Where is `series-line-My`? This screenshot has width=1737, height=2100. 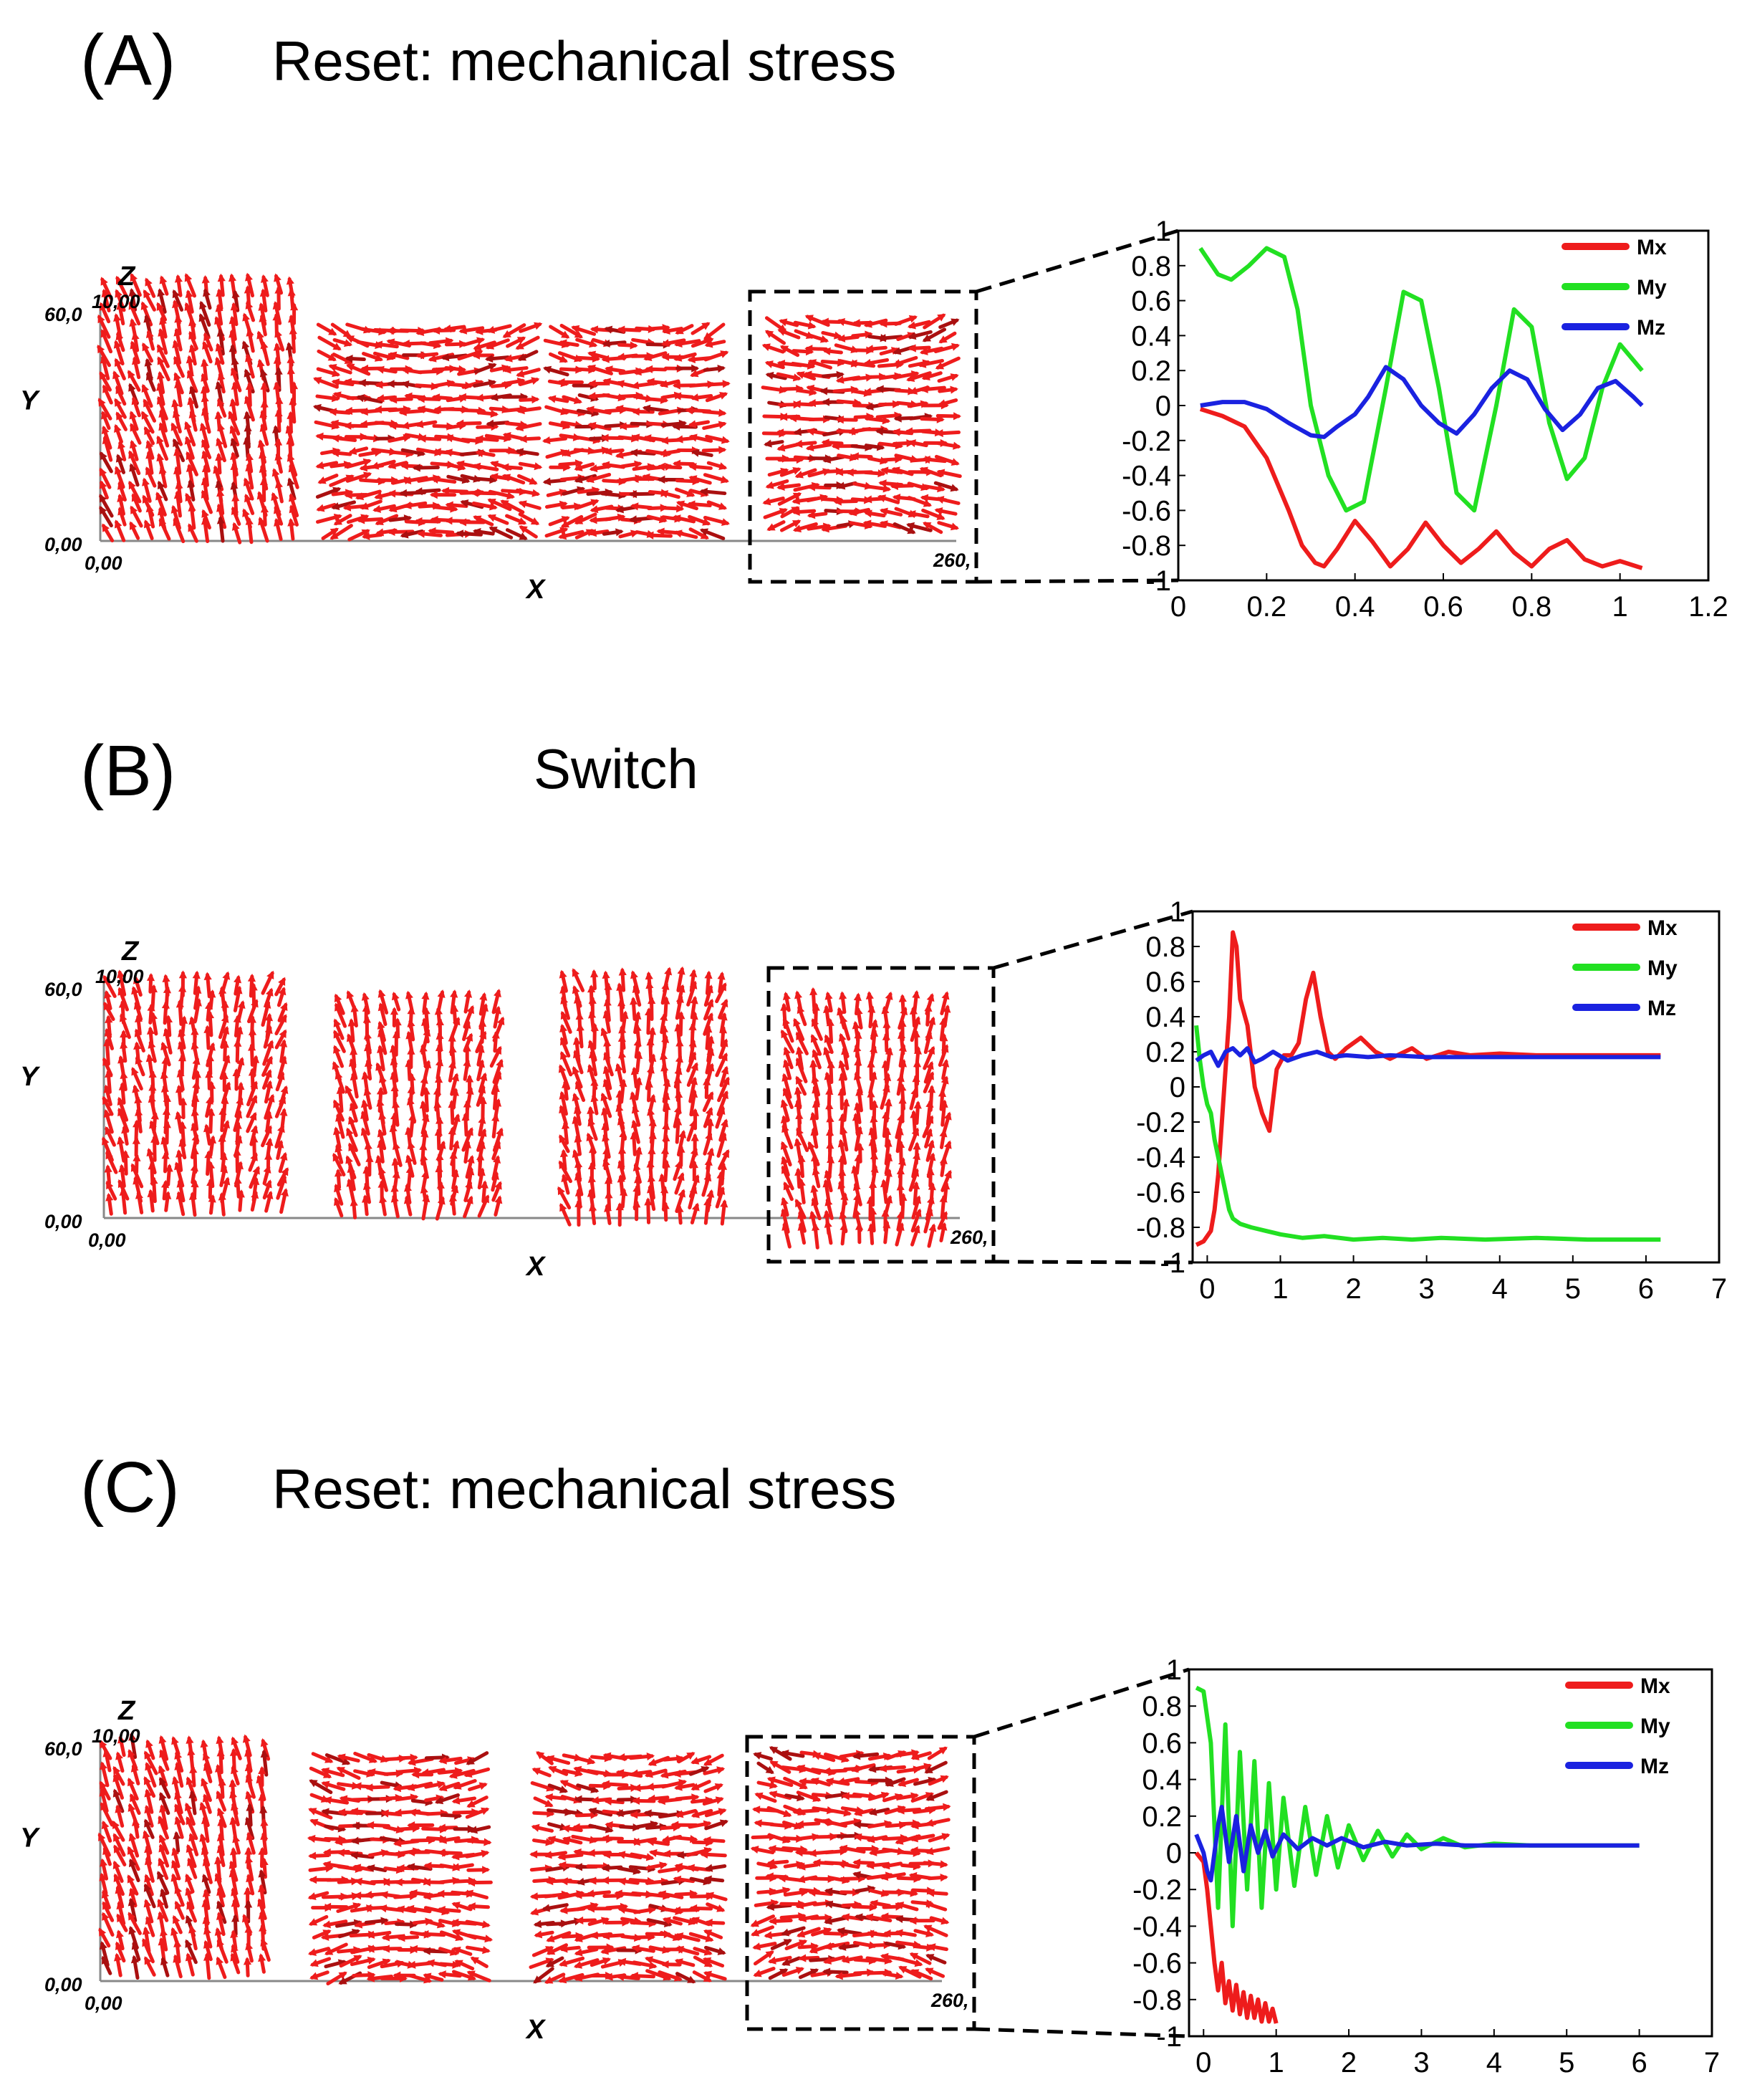 series-line-My is located at coordinates (1427, 1133).